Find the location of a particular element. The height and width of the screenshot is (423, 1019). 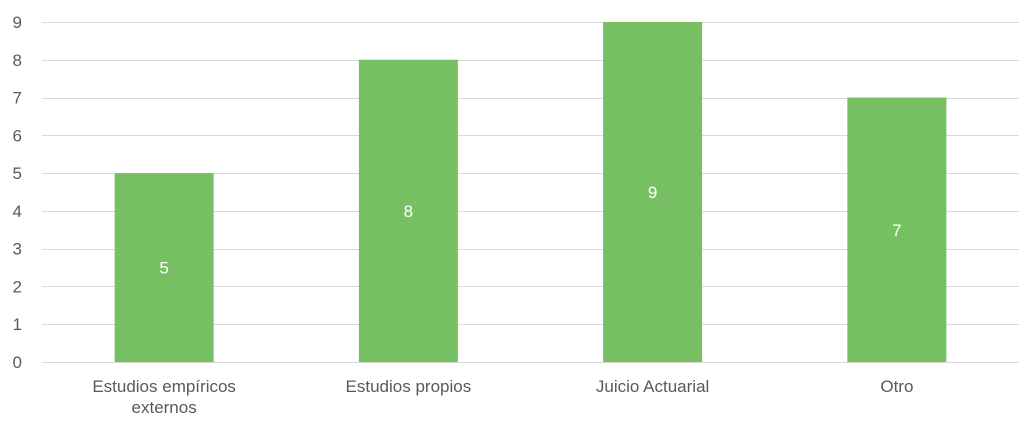

y-tick-label: 5 is located at coordinates (17, 173).